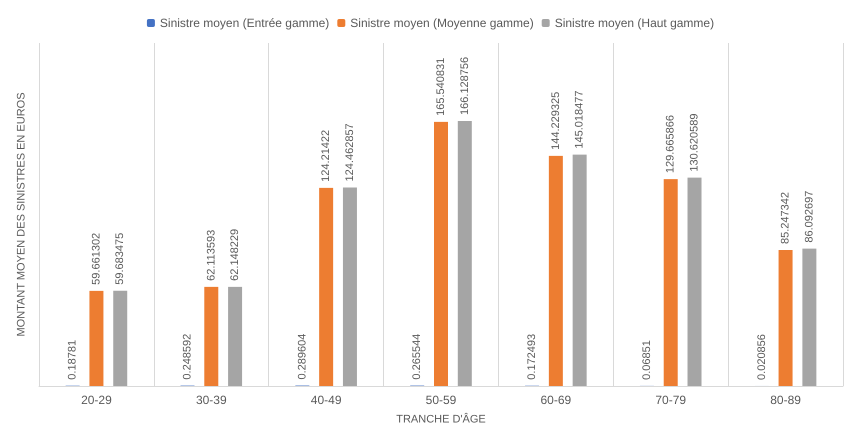 Image resolution: width=861 pixels, height=444 pixels. What do you see at coordinates (72, 360) in the screenshot?
I see `data-label: 0.18781` at bounding box center [72, 360].